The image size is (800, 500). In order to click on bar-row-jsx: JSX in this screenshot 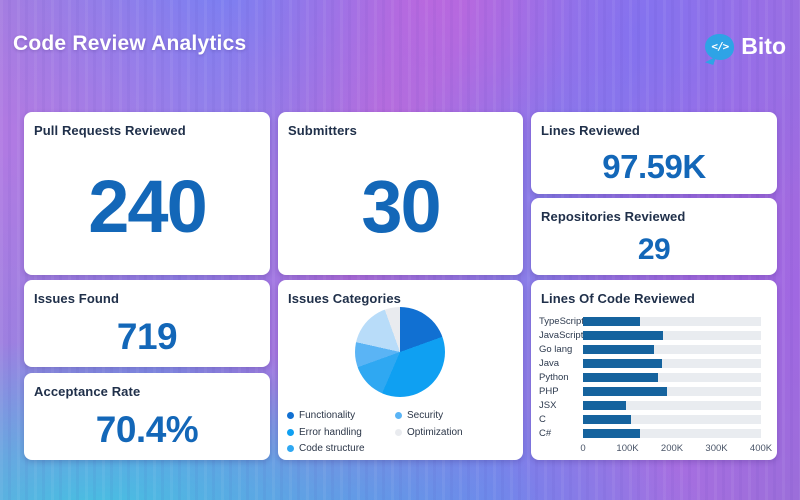, I will do `click(650, 405)`.